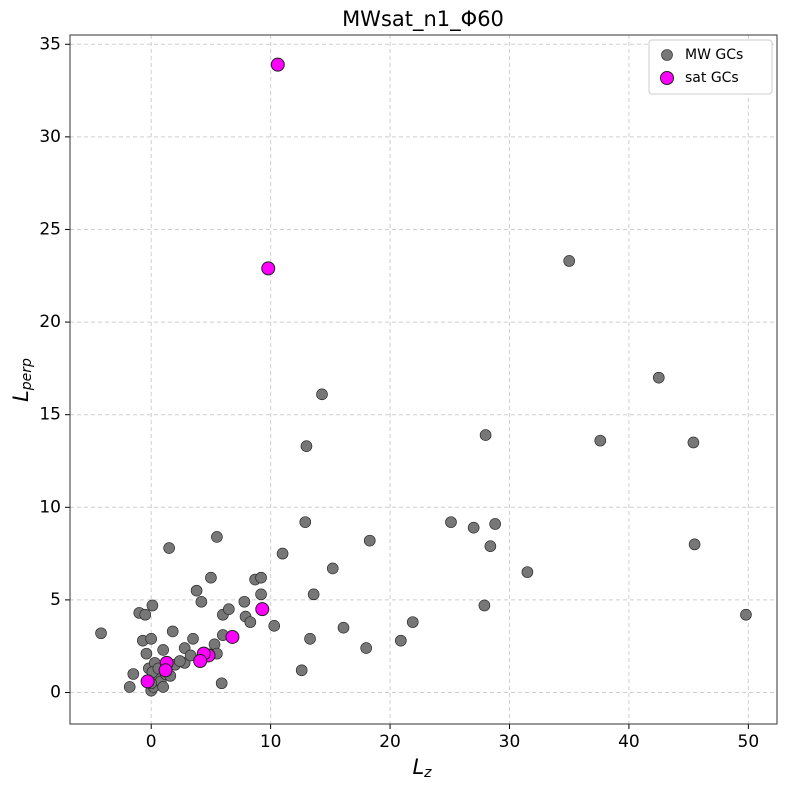  What do you see at coordinates (50, 415) in the screenshot?
I see `y-tick-label: 15` at bounding box center [50, 415].